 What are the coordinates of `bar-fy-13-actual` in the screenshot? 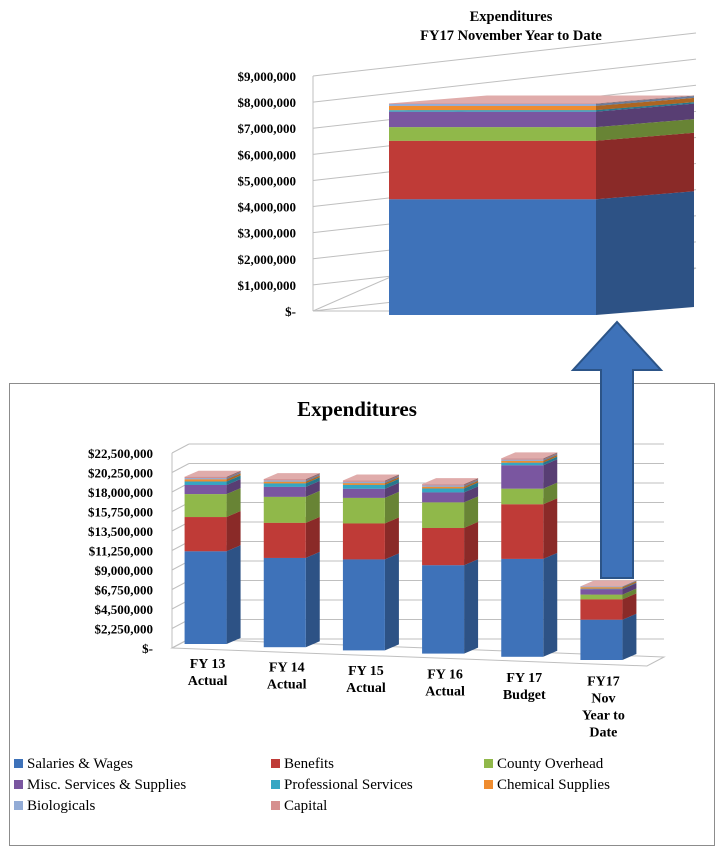 It's located at (212, 557).